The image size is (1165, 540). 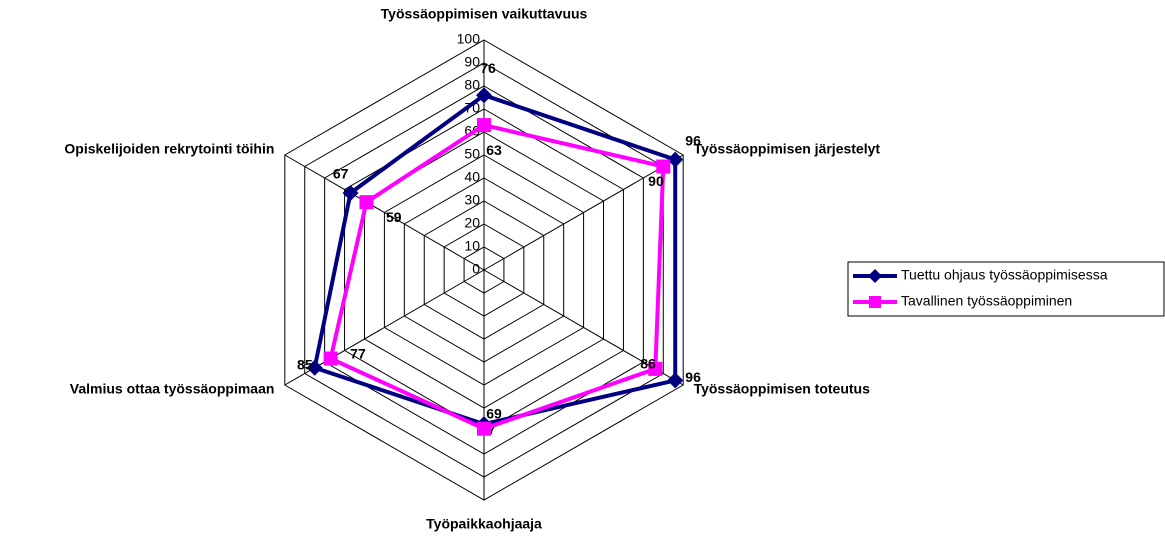 What do you see at coordinates (341, 174) in the screenshot?
I see `data-label: 67` at bounding box center [341, 174].